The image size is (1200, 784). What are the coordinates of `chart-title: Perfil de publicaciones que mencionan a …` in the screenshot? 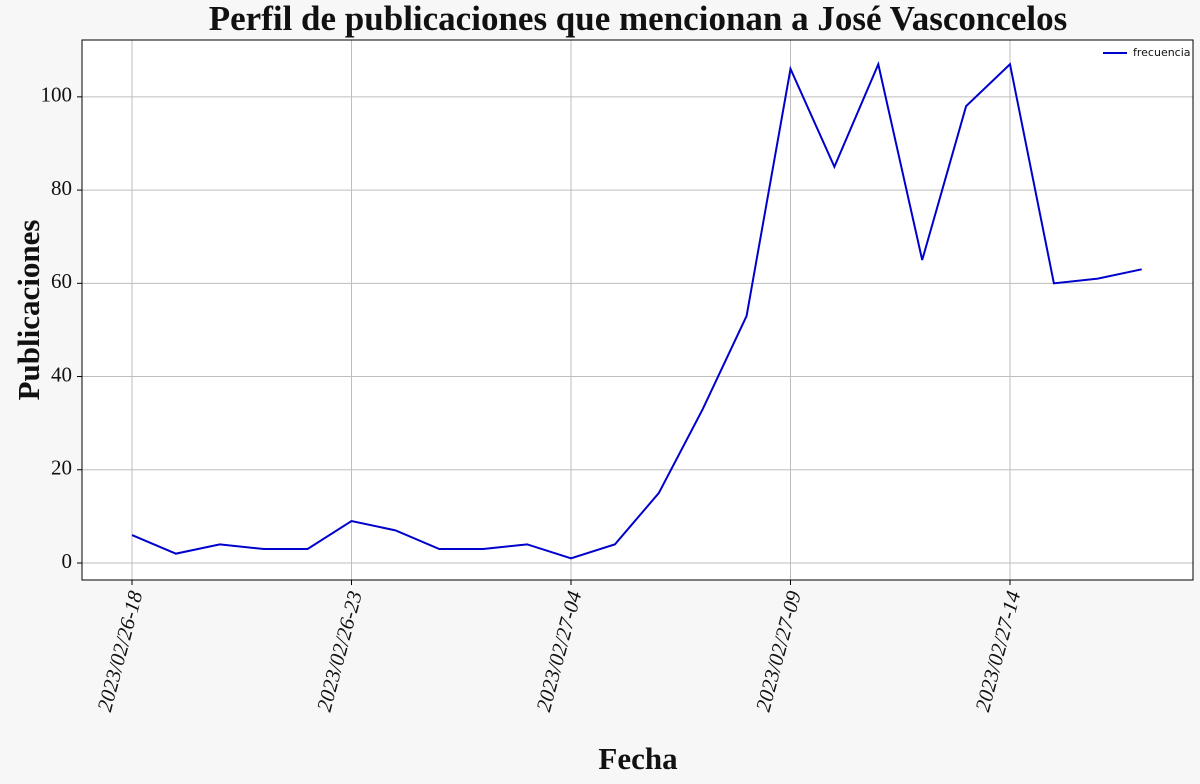 It's located at (638, 19).